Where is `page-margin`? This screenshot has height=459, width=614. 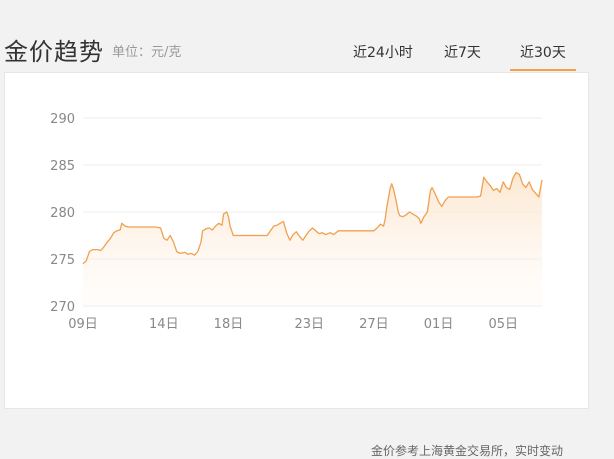 page-margin is located at coordinates (606, 216).